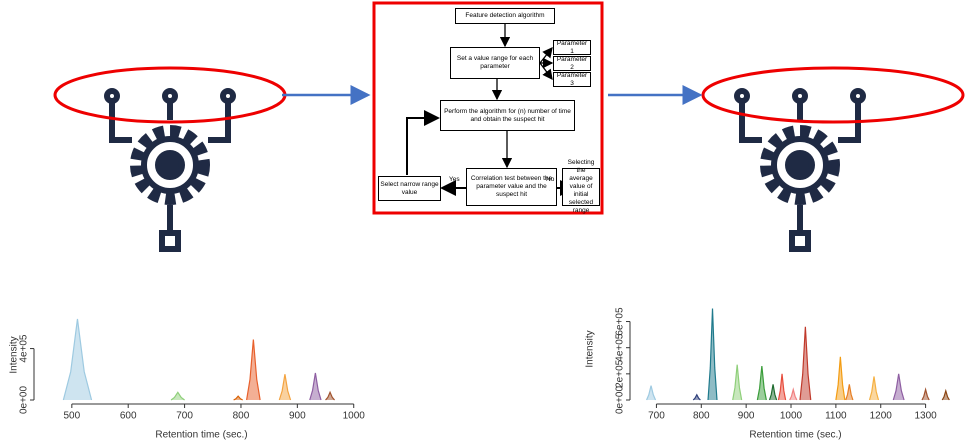 The height and width of the screenshot is (445, 968). I want to click on x-tick-label: 1200, so click(881, 416).